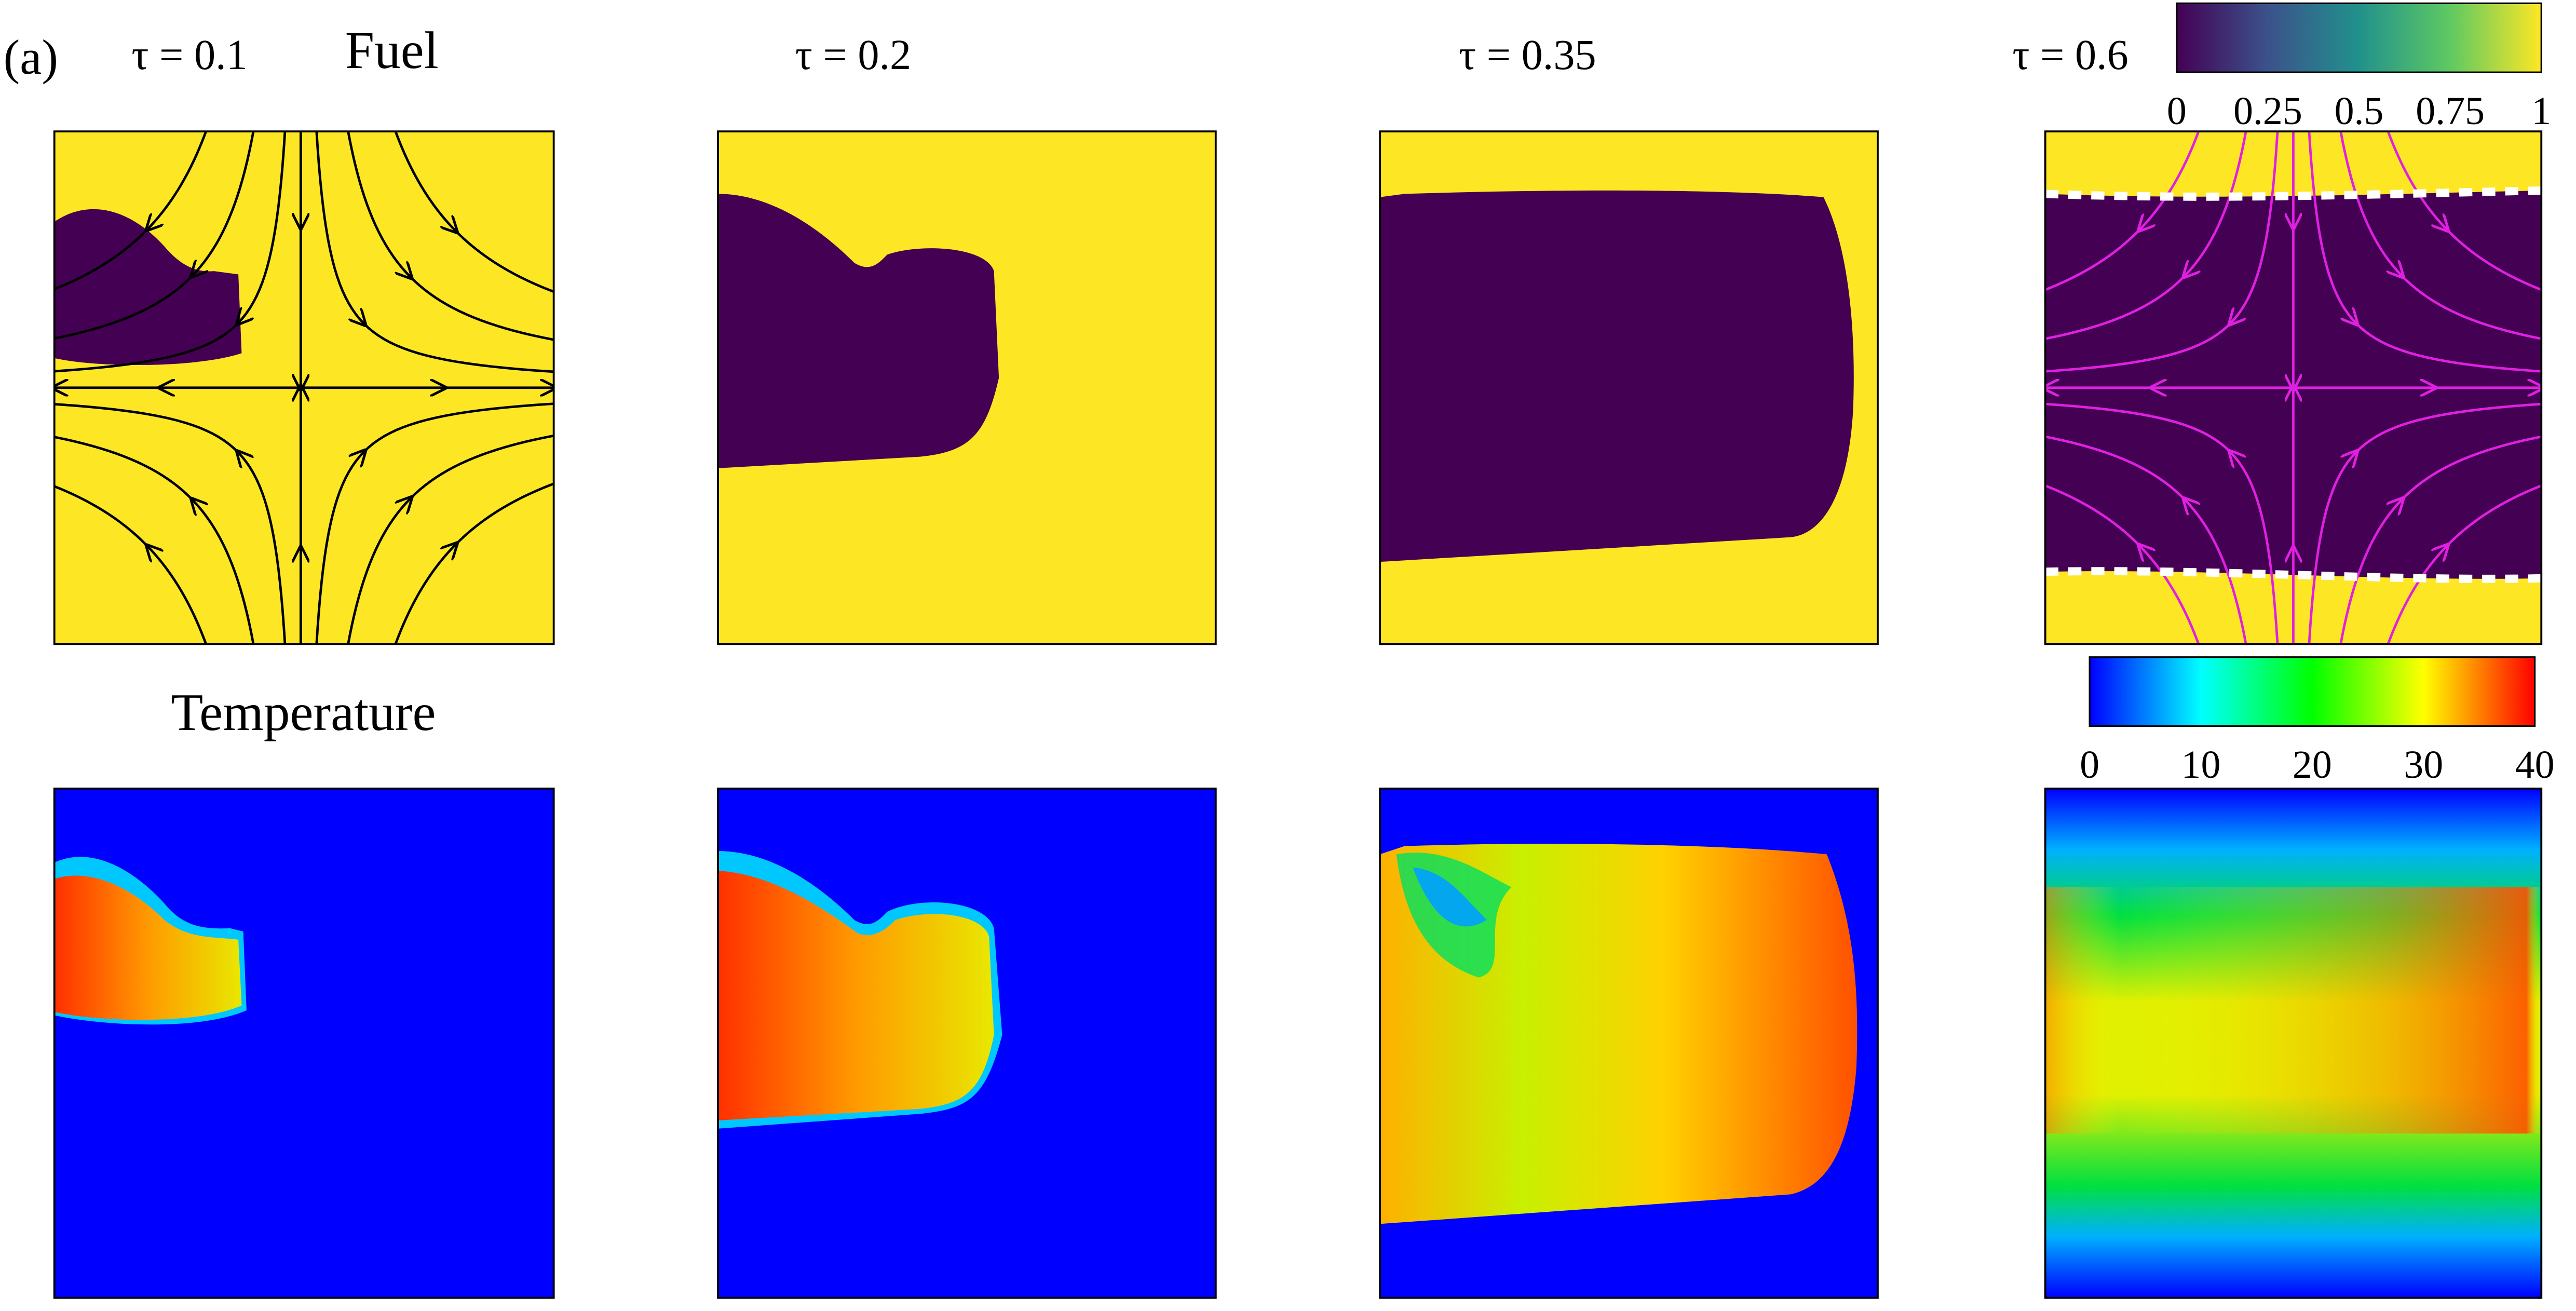 Image resolution: width=2576 pixels, height=1311 pixels. Describe the element at coordinates (303, 712) in the screenshot. I see `row-title: Temperature` at that location.